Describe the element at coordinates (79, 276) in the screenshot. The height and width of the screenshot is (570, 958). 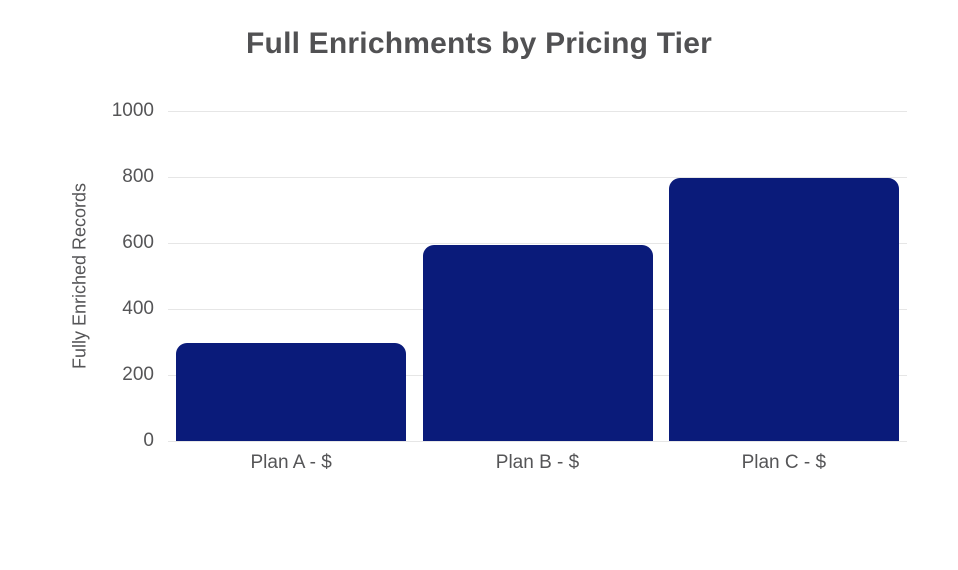
I see `y-axis-label-text: Fully Enriched Records` at that location.